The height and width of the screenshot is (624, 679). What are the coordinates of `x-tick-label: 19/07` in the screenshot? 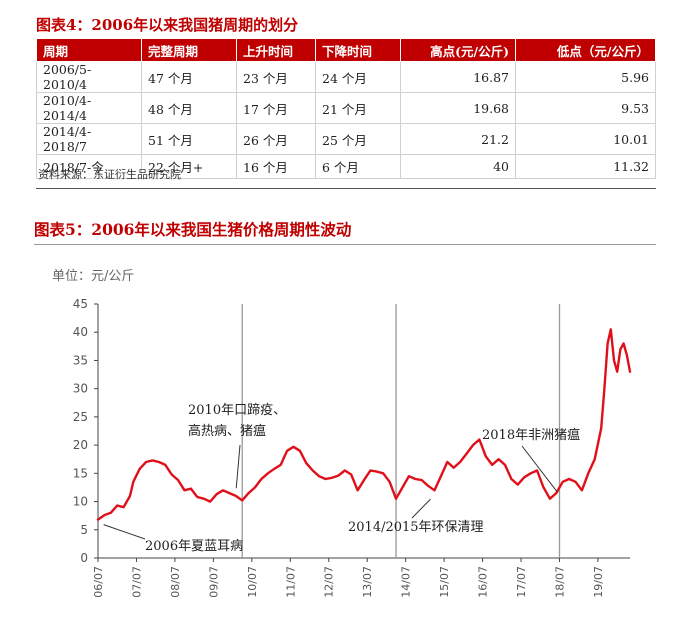 It's located at (598, 582).